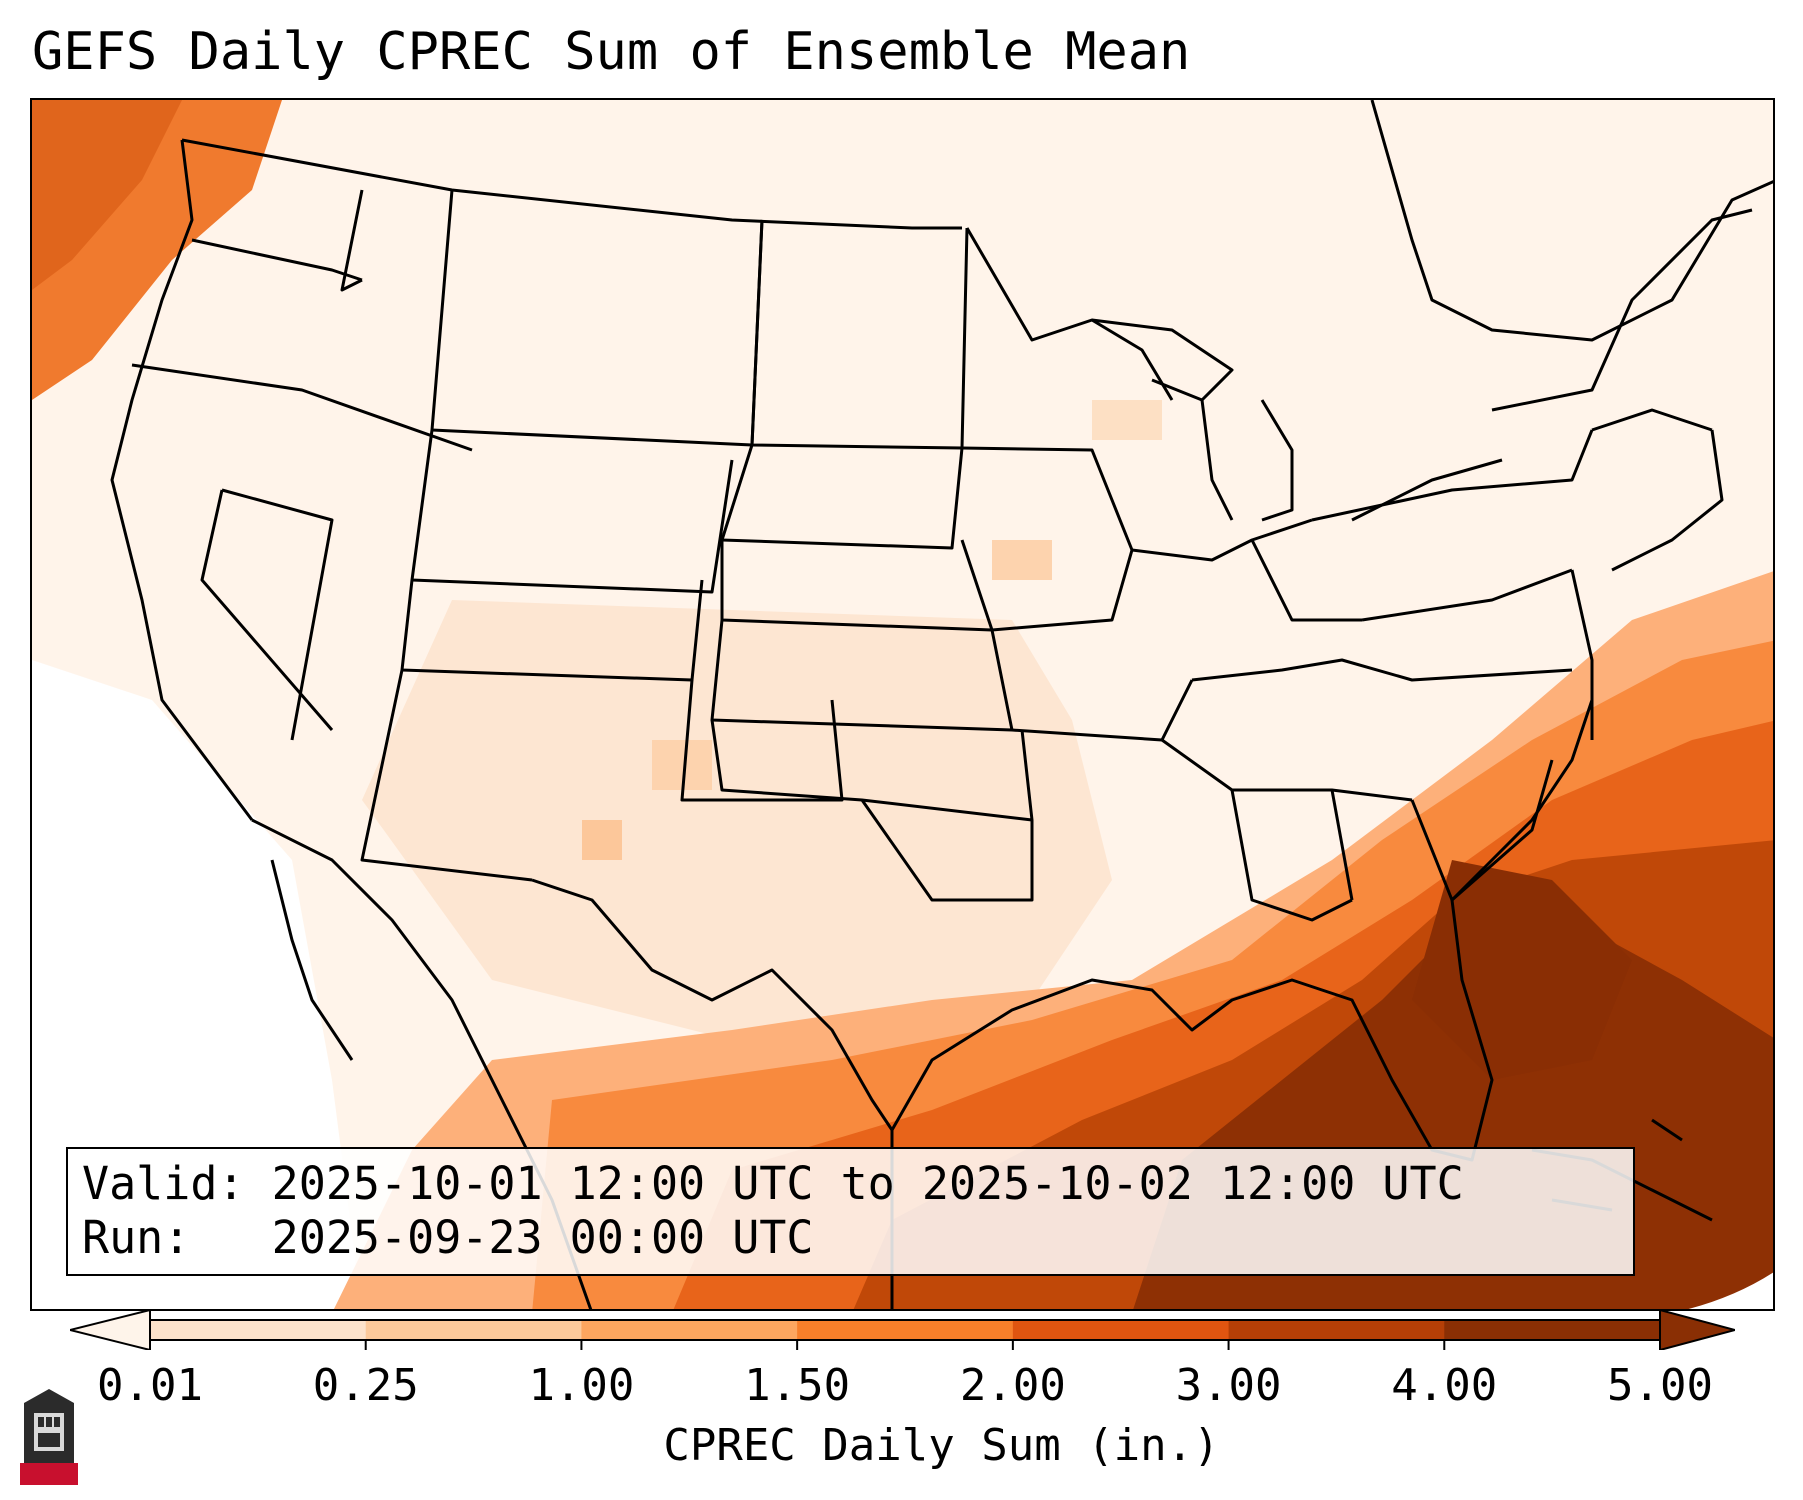  Describe the element at coordinates (1444, 1385) in the screenshot. I see `colorbar-tick-label: 4.00` at that location.